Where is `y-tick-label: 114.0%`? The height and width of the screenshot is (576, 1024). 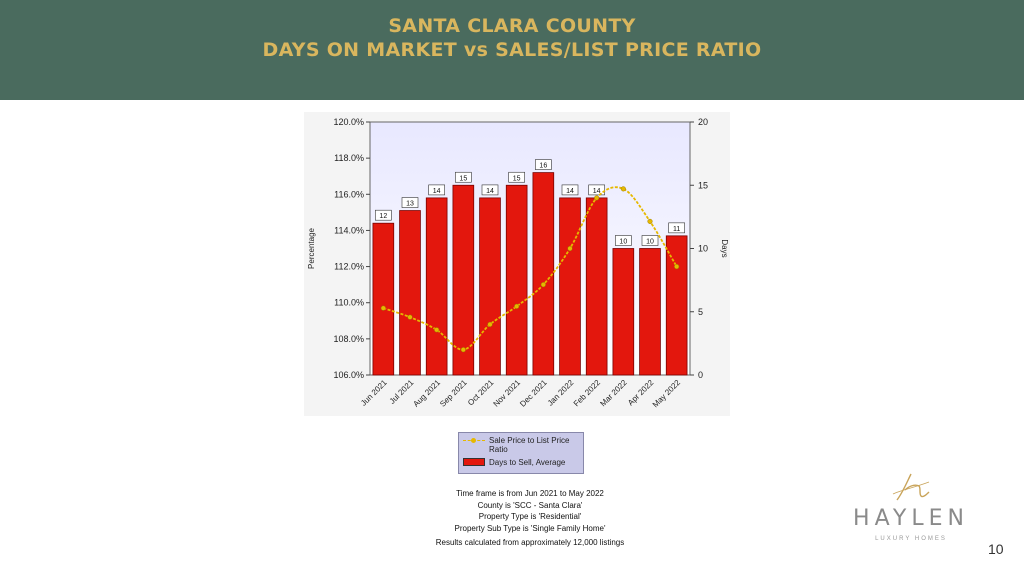 y-tick-label: 114.0% is located at coordinates (349, 230).